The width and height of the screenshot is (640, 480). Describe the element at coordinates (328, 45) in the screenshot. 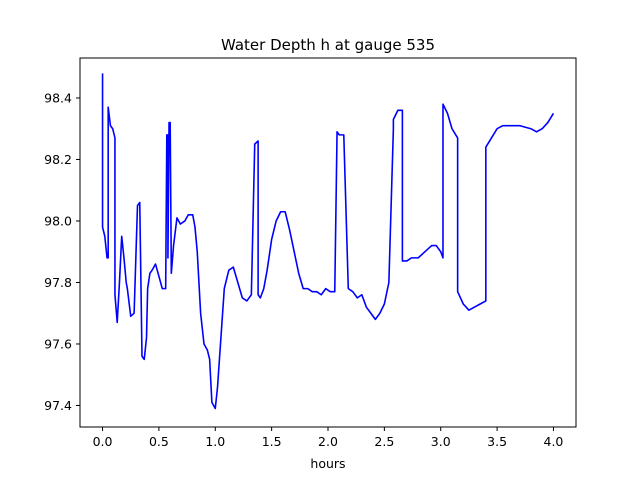

I see `chart-title: Water Depth h at gauge 535` at that location.